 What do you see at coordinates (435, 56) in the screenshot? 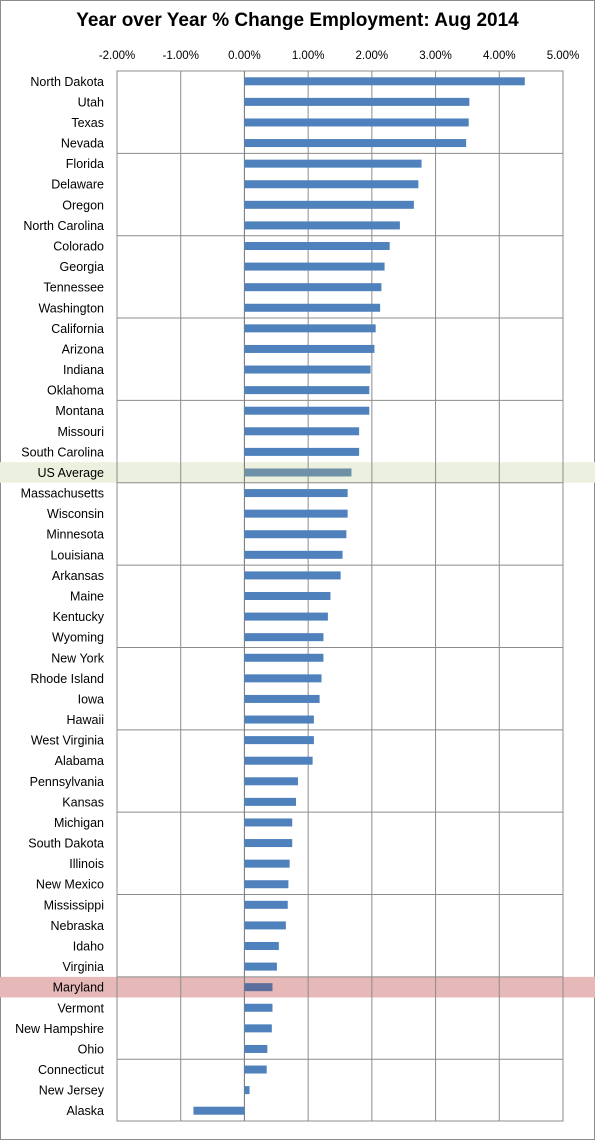
I see `x-tick-label: 3.00%` at bounding box center [435, 56].